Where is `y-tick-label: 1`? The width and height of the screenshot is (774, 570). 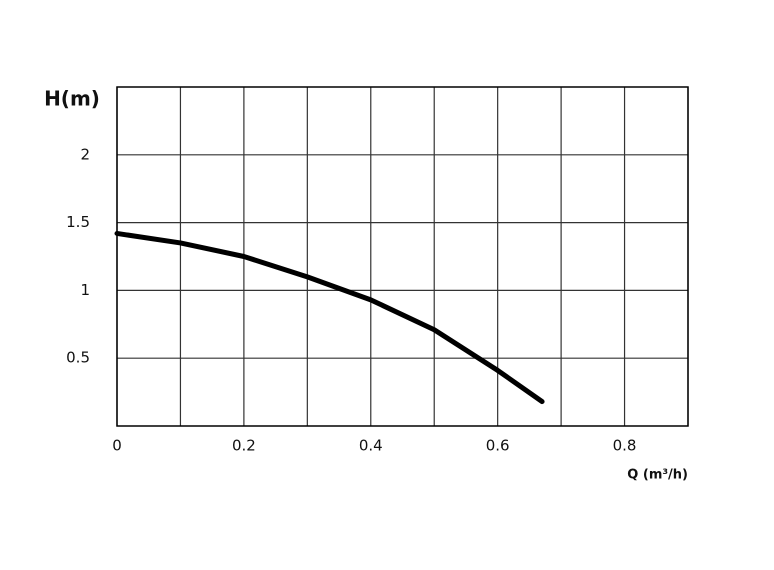
y-tick-label: 1 is located at coordinates (85, 290).